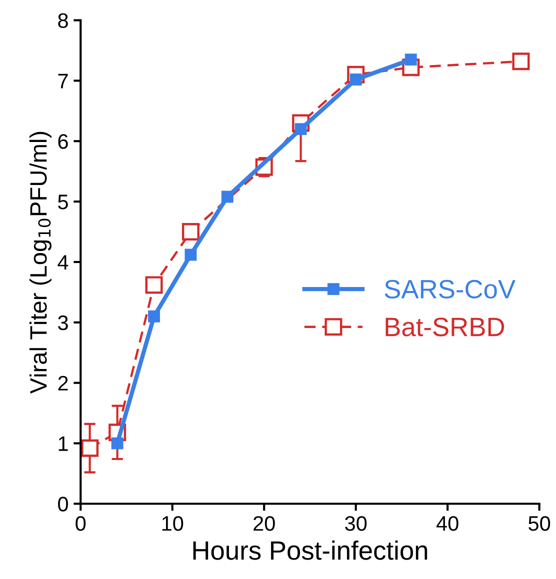 The image size is (556, 579). What do you see at coordinates (63, 322) in the screenshot?
I see `y-tick-label: 3` at bounding box center [63, 322].